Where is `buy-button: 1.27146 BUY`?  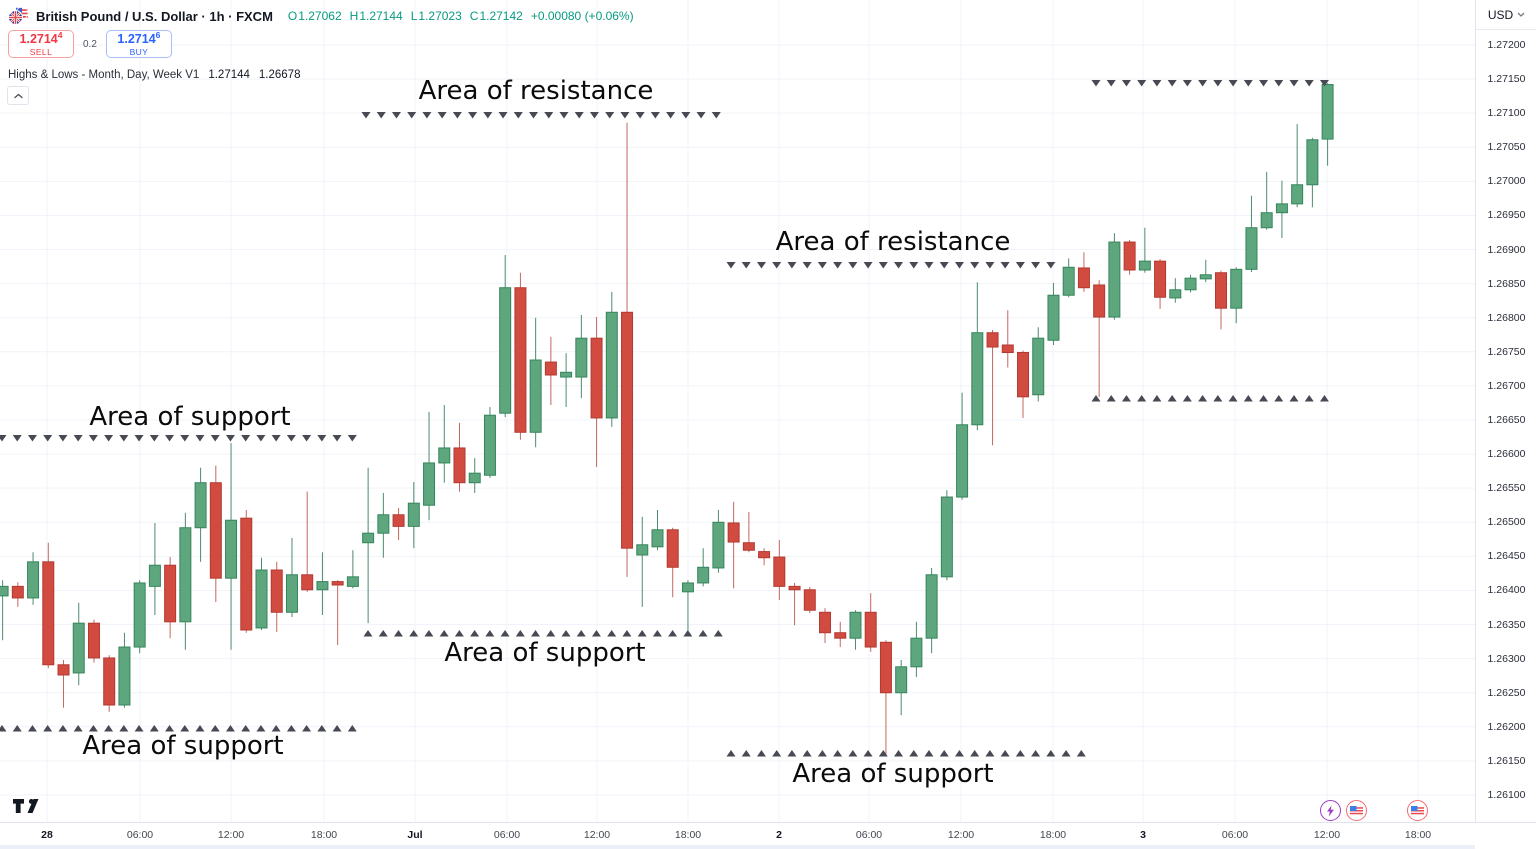
buy-button: 1.27146 BUY is located at coordinates (138, 44).